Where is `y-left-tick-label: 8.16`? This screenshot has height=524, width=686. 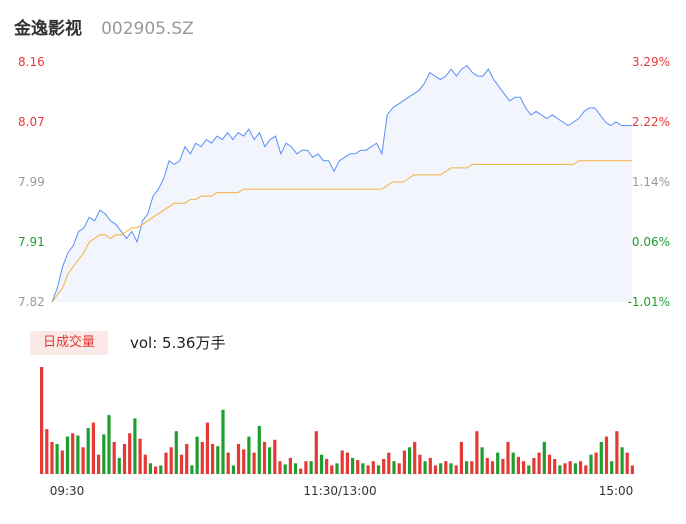 y-left-tick-label: 8.16 is located at coordinates (31, 62).